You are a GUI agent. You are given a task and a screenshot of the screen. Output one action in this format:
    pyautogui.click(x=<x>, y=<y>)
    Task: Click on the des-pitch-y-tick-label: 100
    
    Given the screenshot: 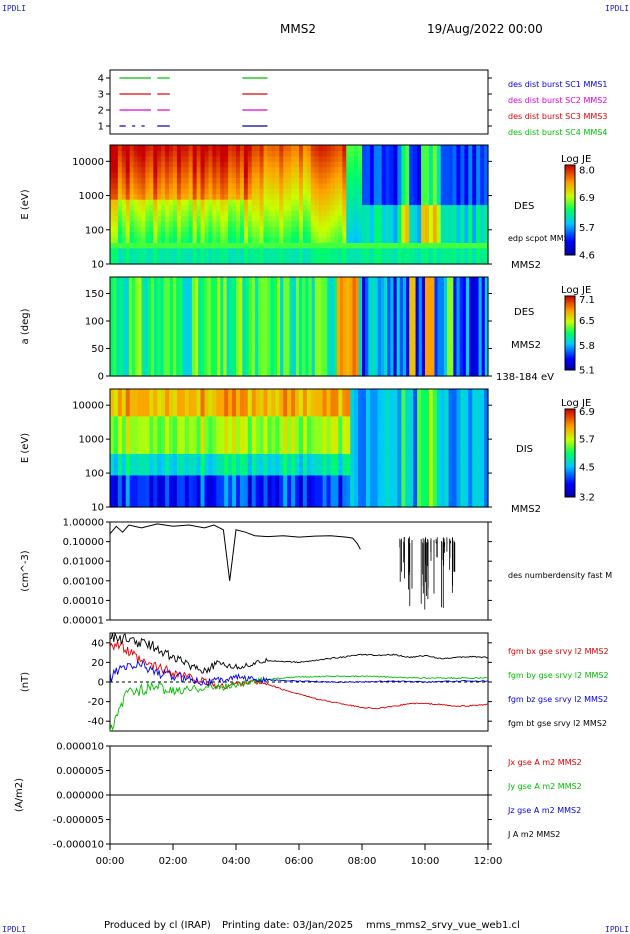 What is the action you would take?
    pyautogui.click(x=94, y=322)
    